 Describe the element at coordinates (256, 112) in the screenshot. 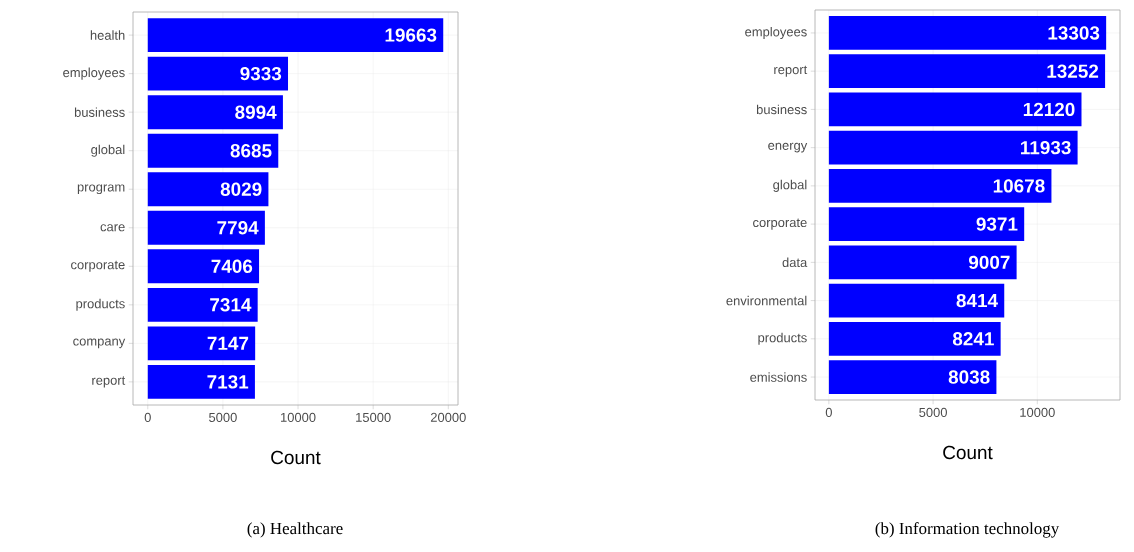

I see `data-label: 8994` at that location.